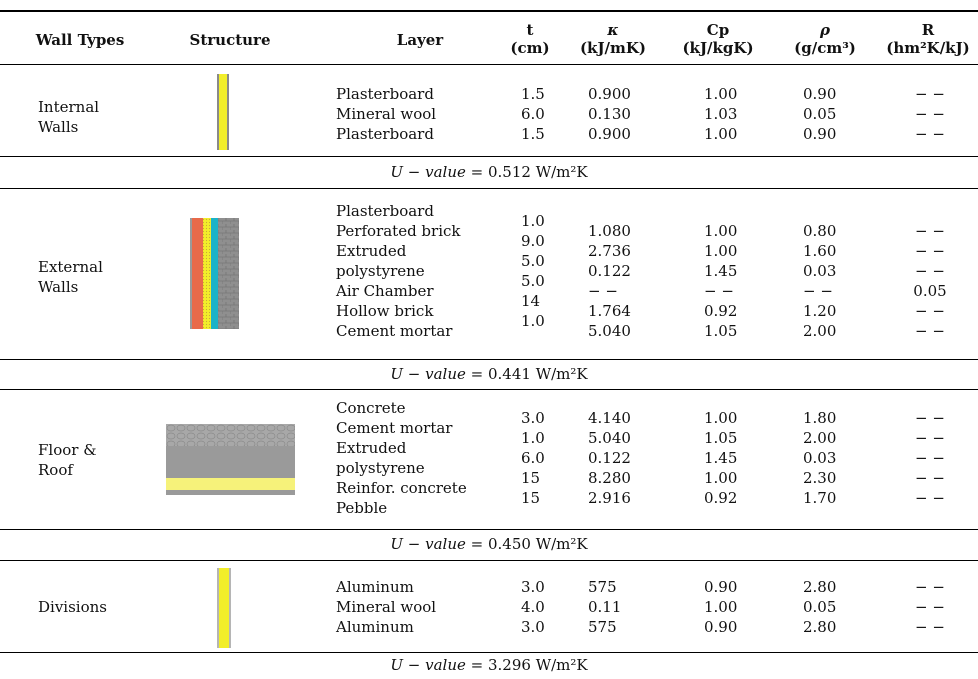 The width and height of the screenshot is (978, 679). I want to click on external-wall-perforated-brick, so click(197, 273).